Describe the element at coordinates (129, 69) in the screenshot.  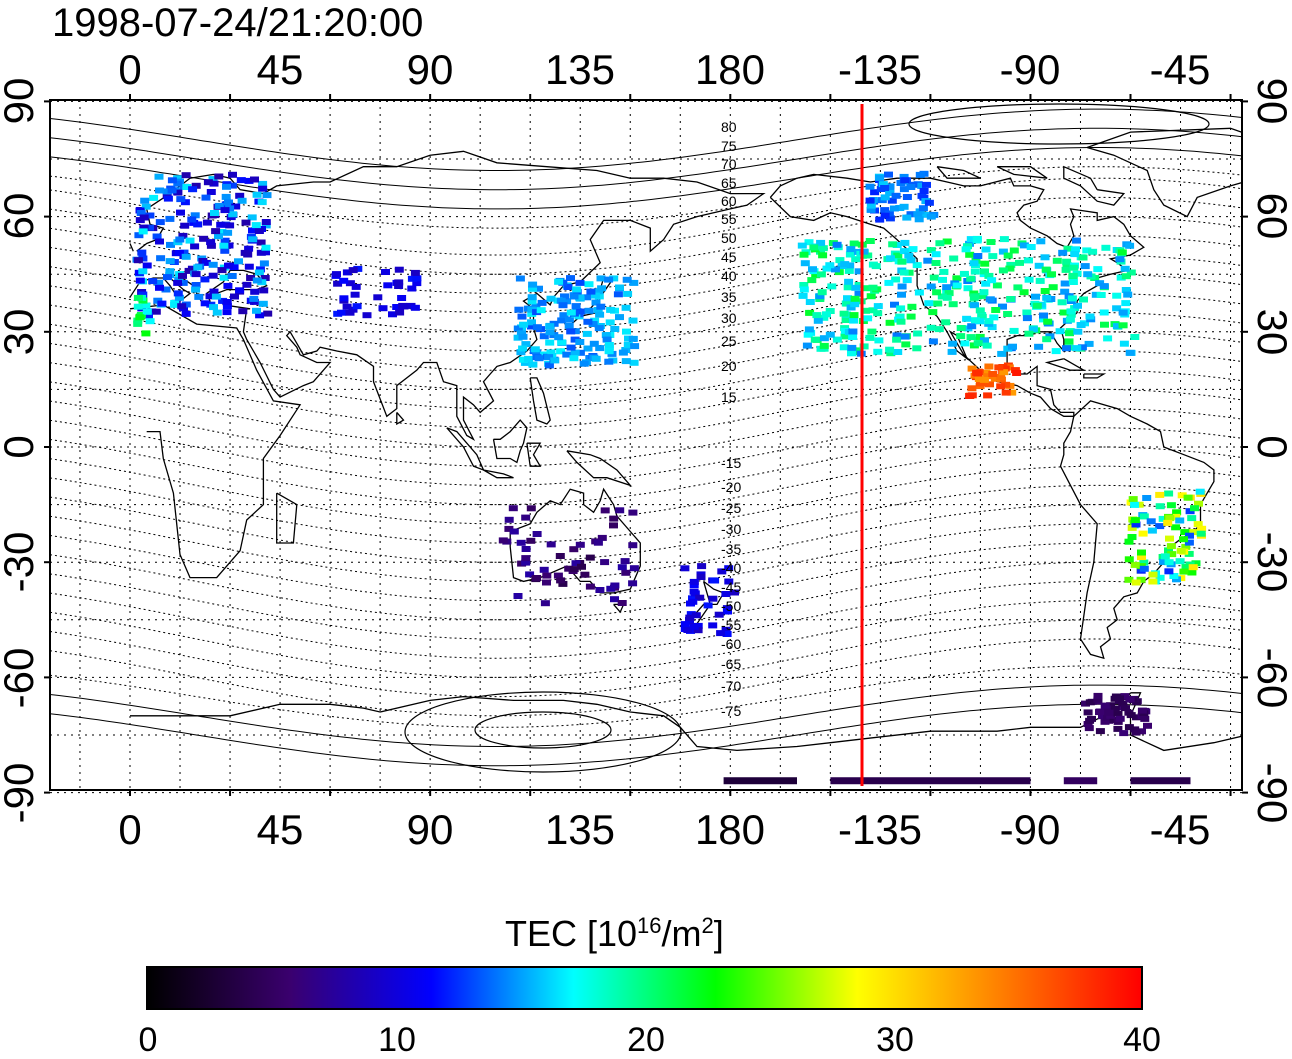
I see `lon-tick-label-top: 0` at that location.